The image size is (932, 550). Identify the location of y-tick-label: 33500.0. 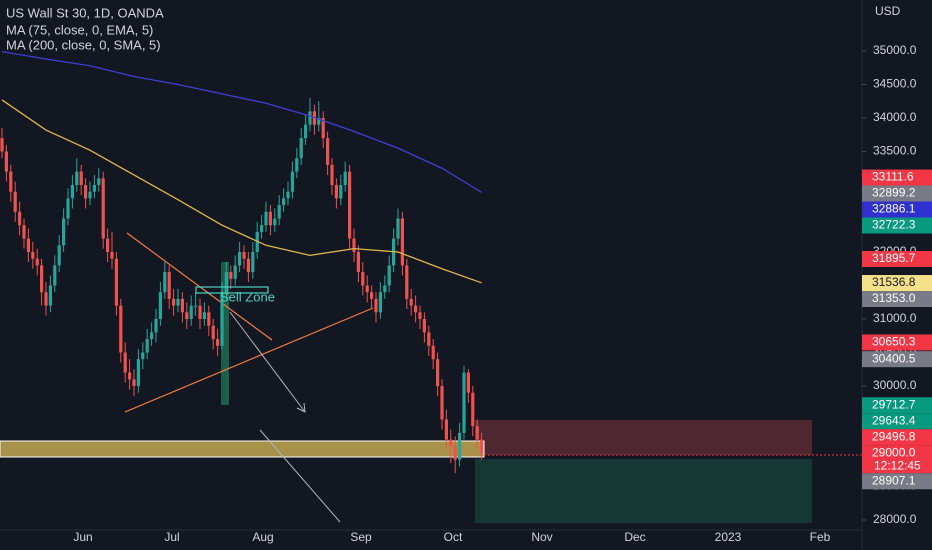
(895, 151).